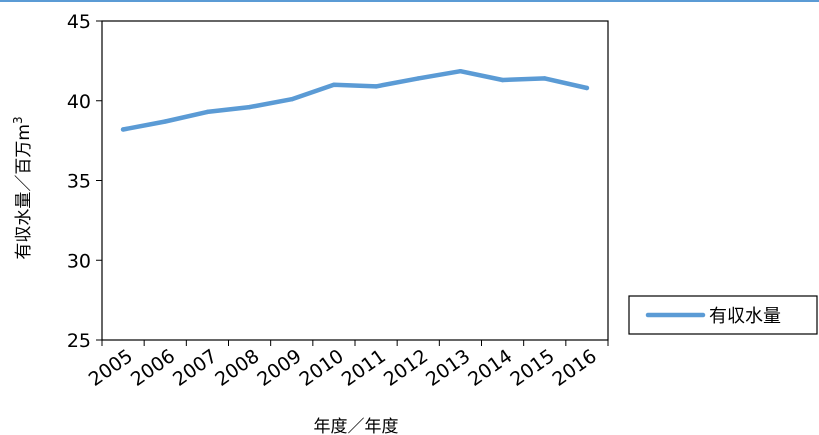  What do you see at coordinates (24, 192) in the screenshot?
I see `y-axis-title-text: 有収水量／百万m` at bounding box center [24, 192].